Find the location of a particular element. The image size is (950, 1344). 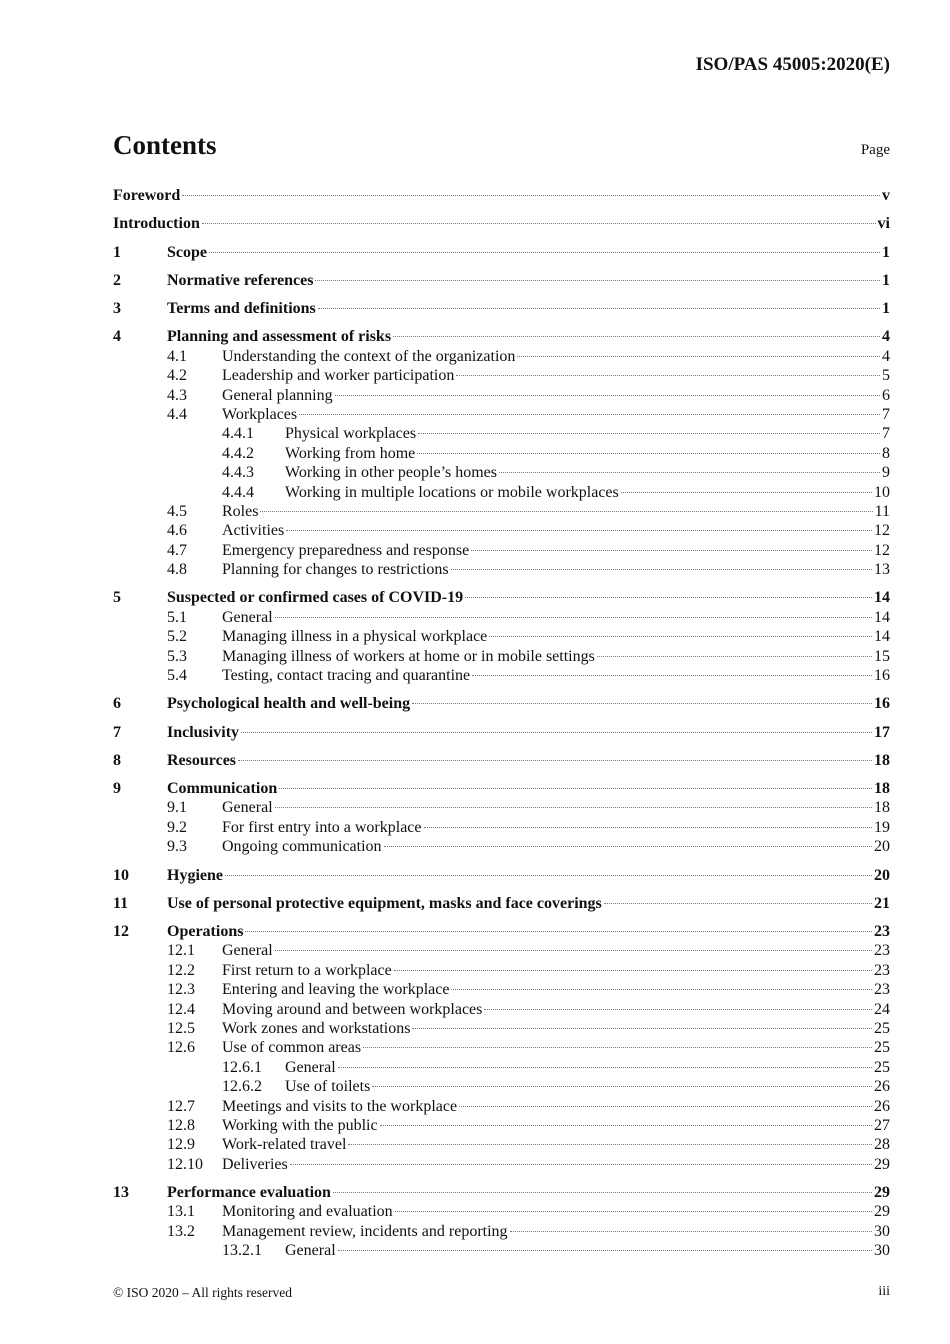

entry-page: 1 is located at coordinates (886, 252).